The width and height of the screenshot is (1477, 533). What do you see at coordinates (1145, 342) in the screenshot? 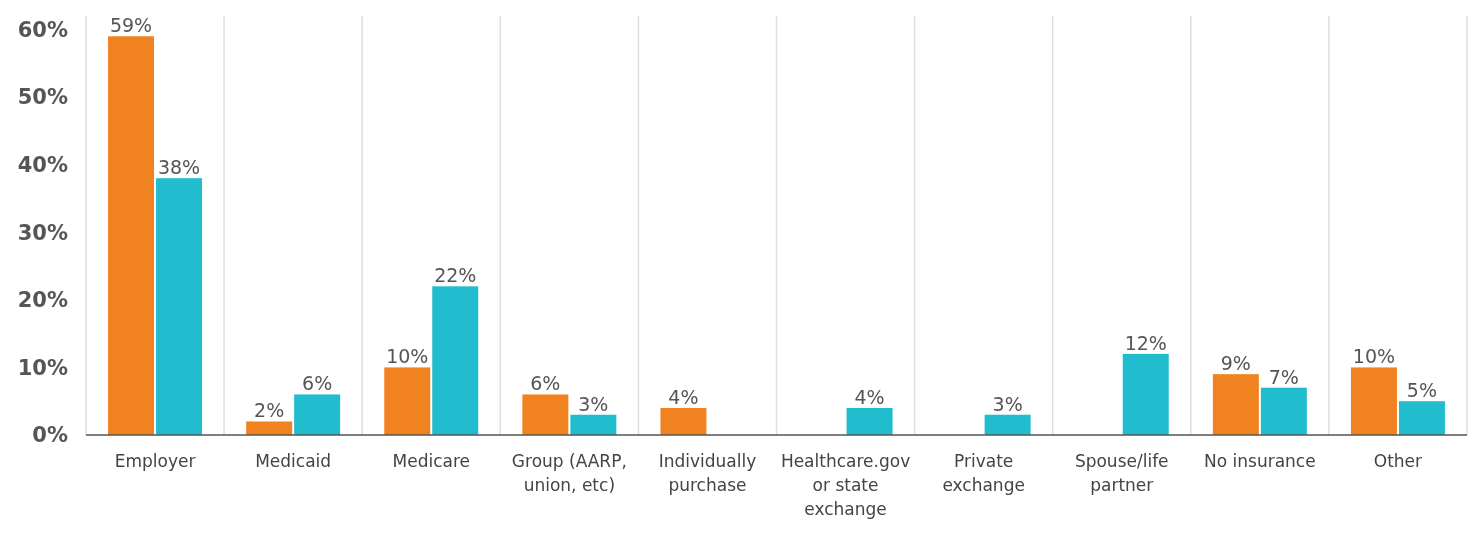
I see `data-label: 12%` at bounding box center [1145, 342].